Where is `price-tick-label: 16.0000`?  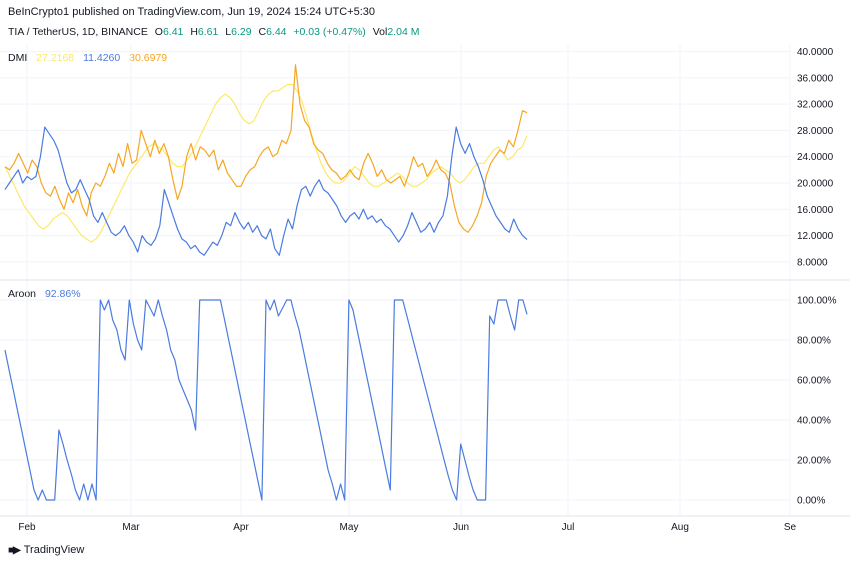 price-tick-label: 16.0000 is located at coordinates (815, 210).